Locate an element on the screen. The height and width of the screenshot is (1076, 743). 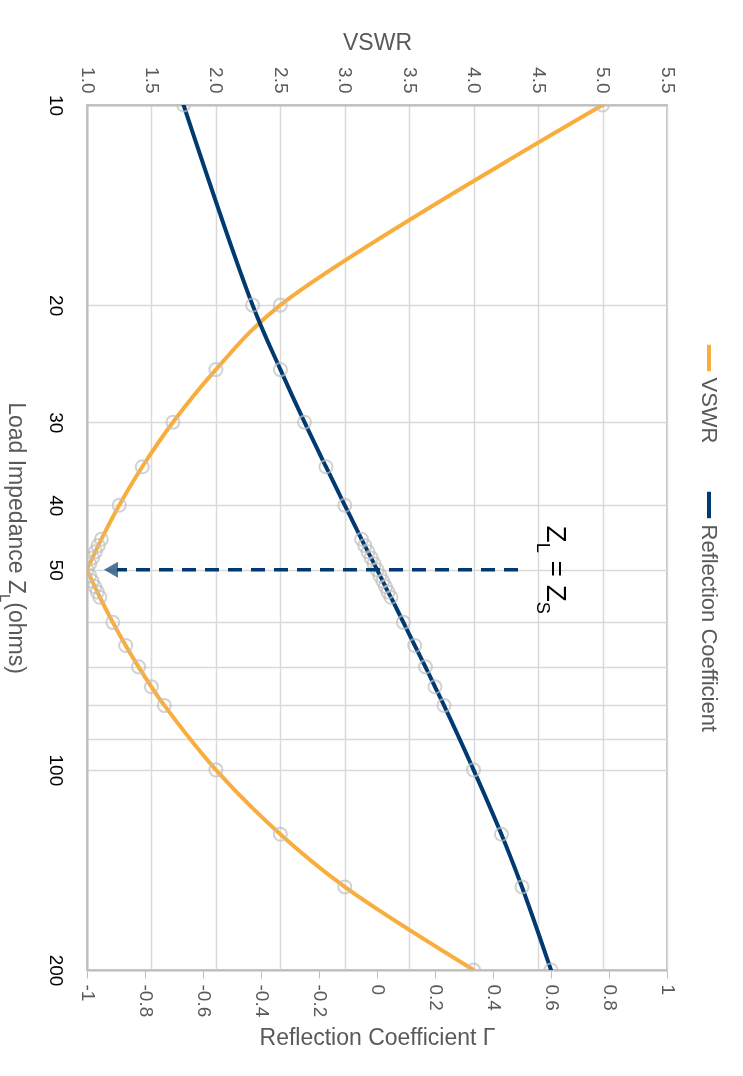
x-tick-label: 1 is located at coordinates (668, 990).